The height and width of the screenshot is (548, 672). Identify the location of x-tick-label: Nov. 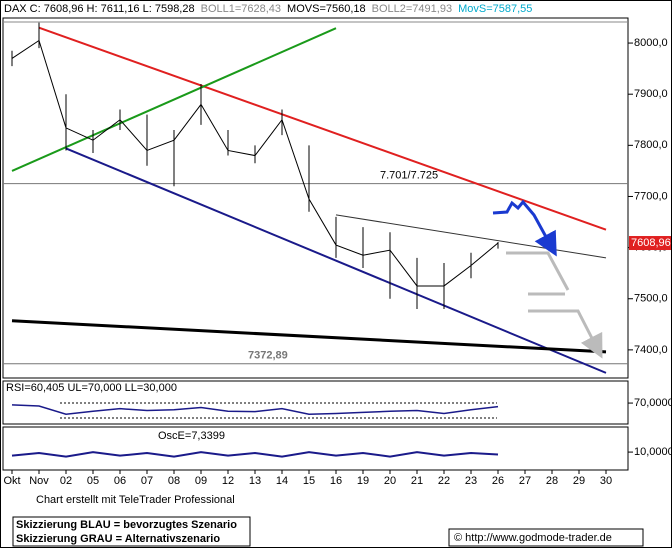
(39, 481).